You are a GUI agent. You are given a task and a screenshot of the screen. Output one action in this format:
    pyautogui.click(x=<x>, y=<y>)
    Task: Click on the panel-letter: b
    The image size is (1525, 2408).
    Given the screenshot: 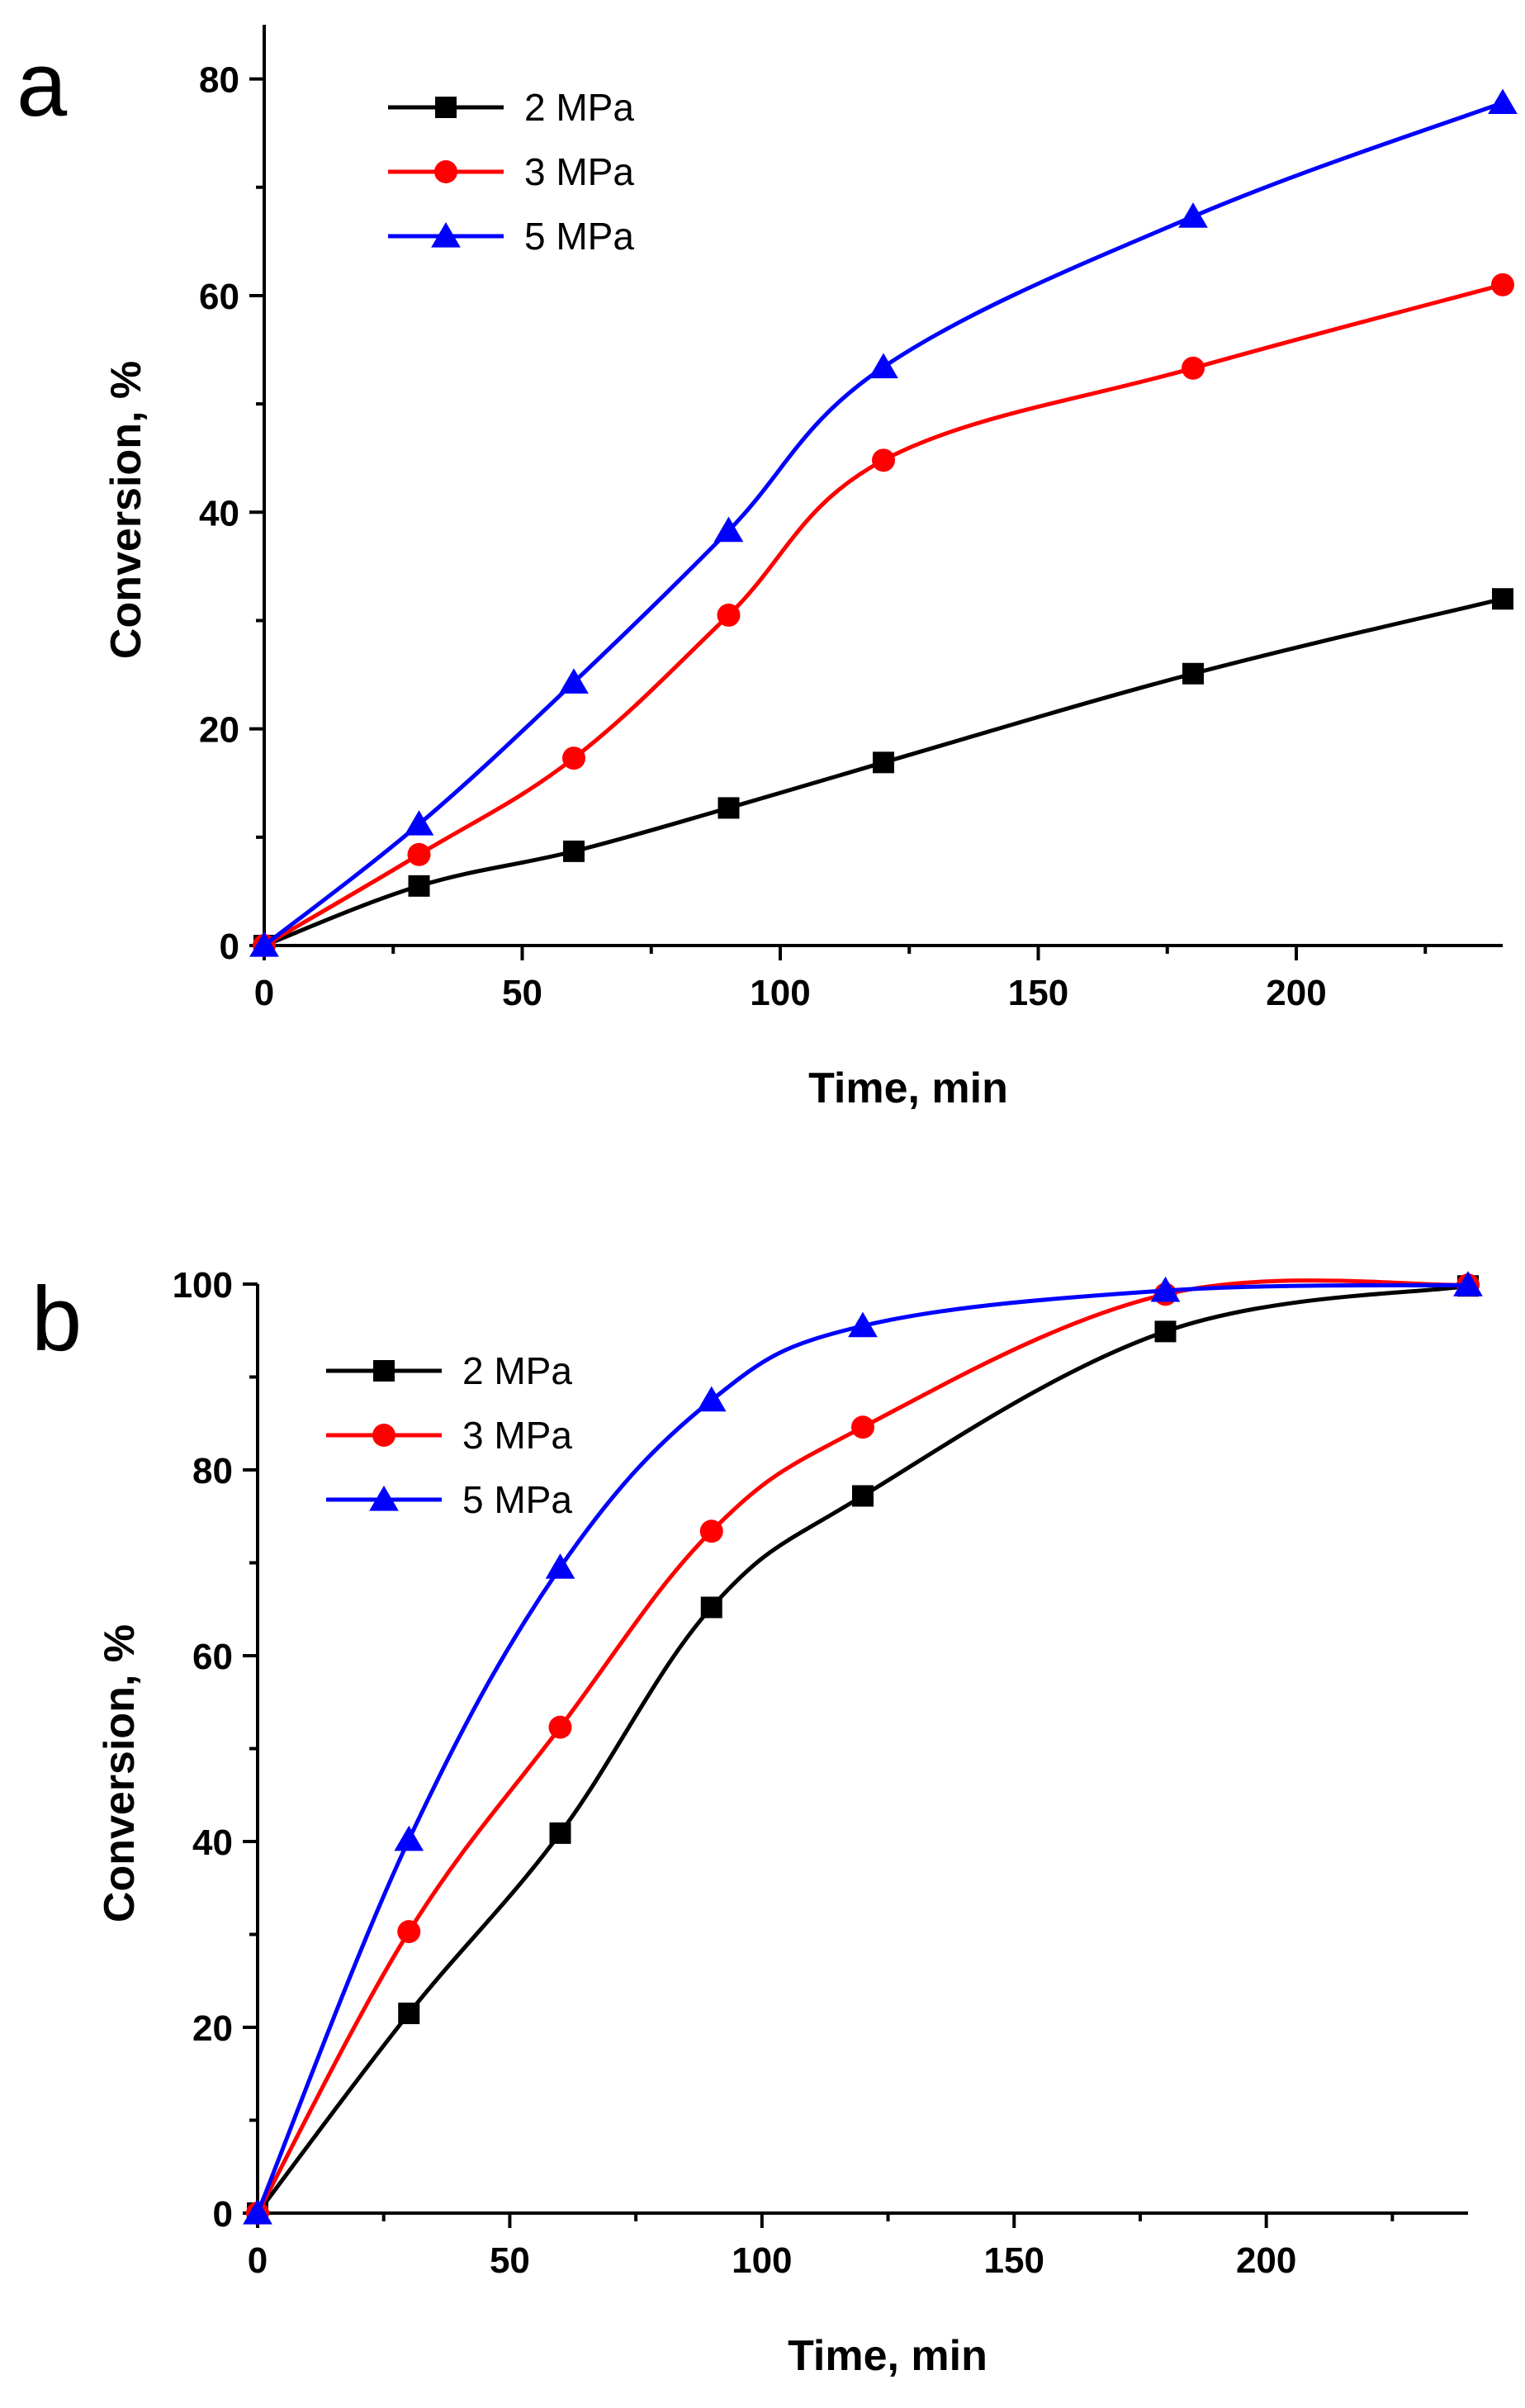 What is the action you would take?
    pyautogui.click(x=56, y=1319)
    